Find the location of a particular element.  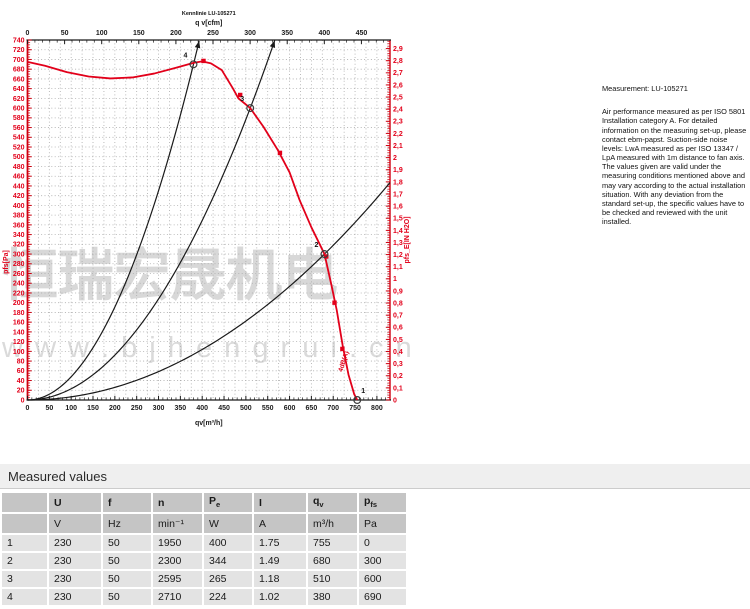

right-tick-label: 2,7 is located at coordinates (398, 73).